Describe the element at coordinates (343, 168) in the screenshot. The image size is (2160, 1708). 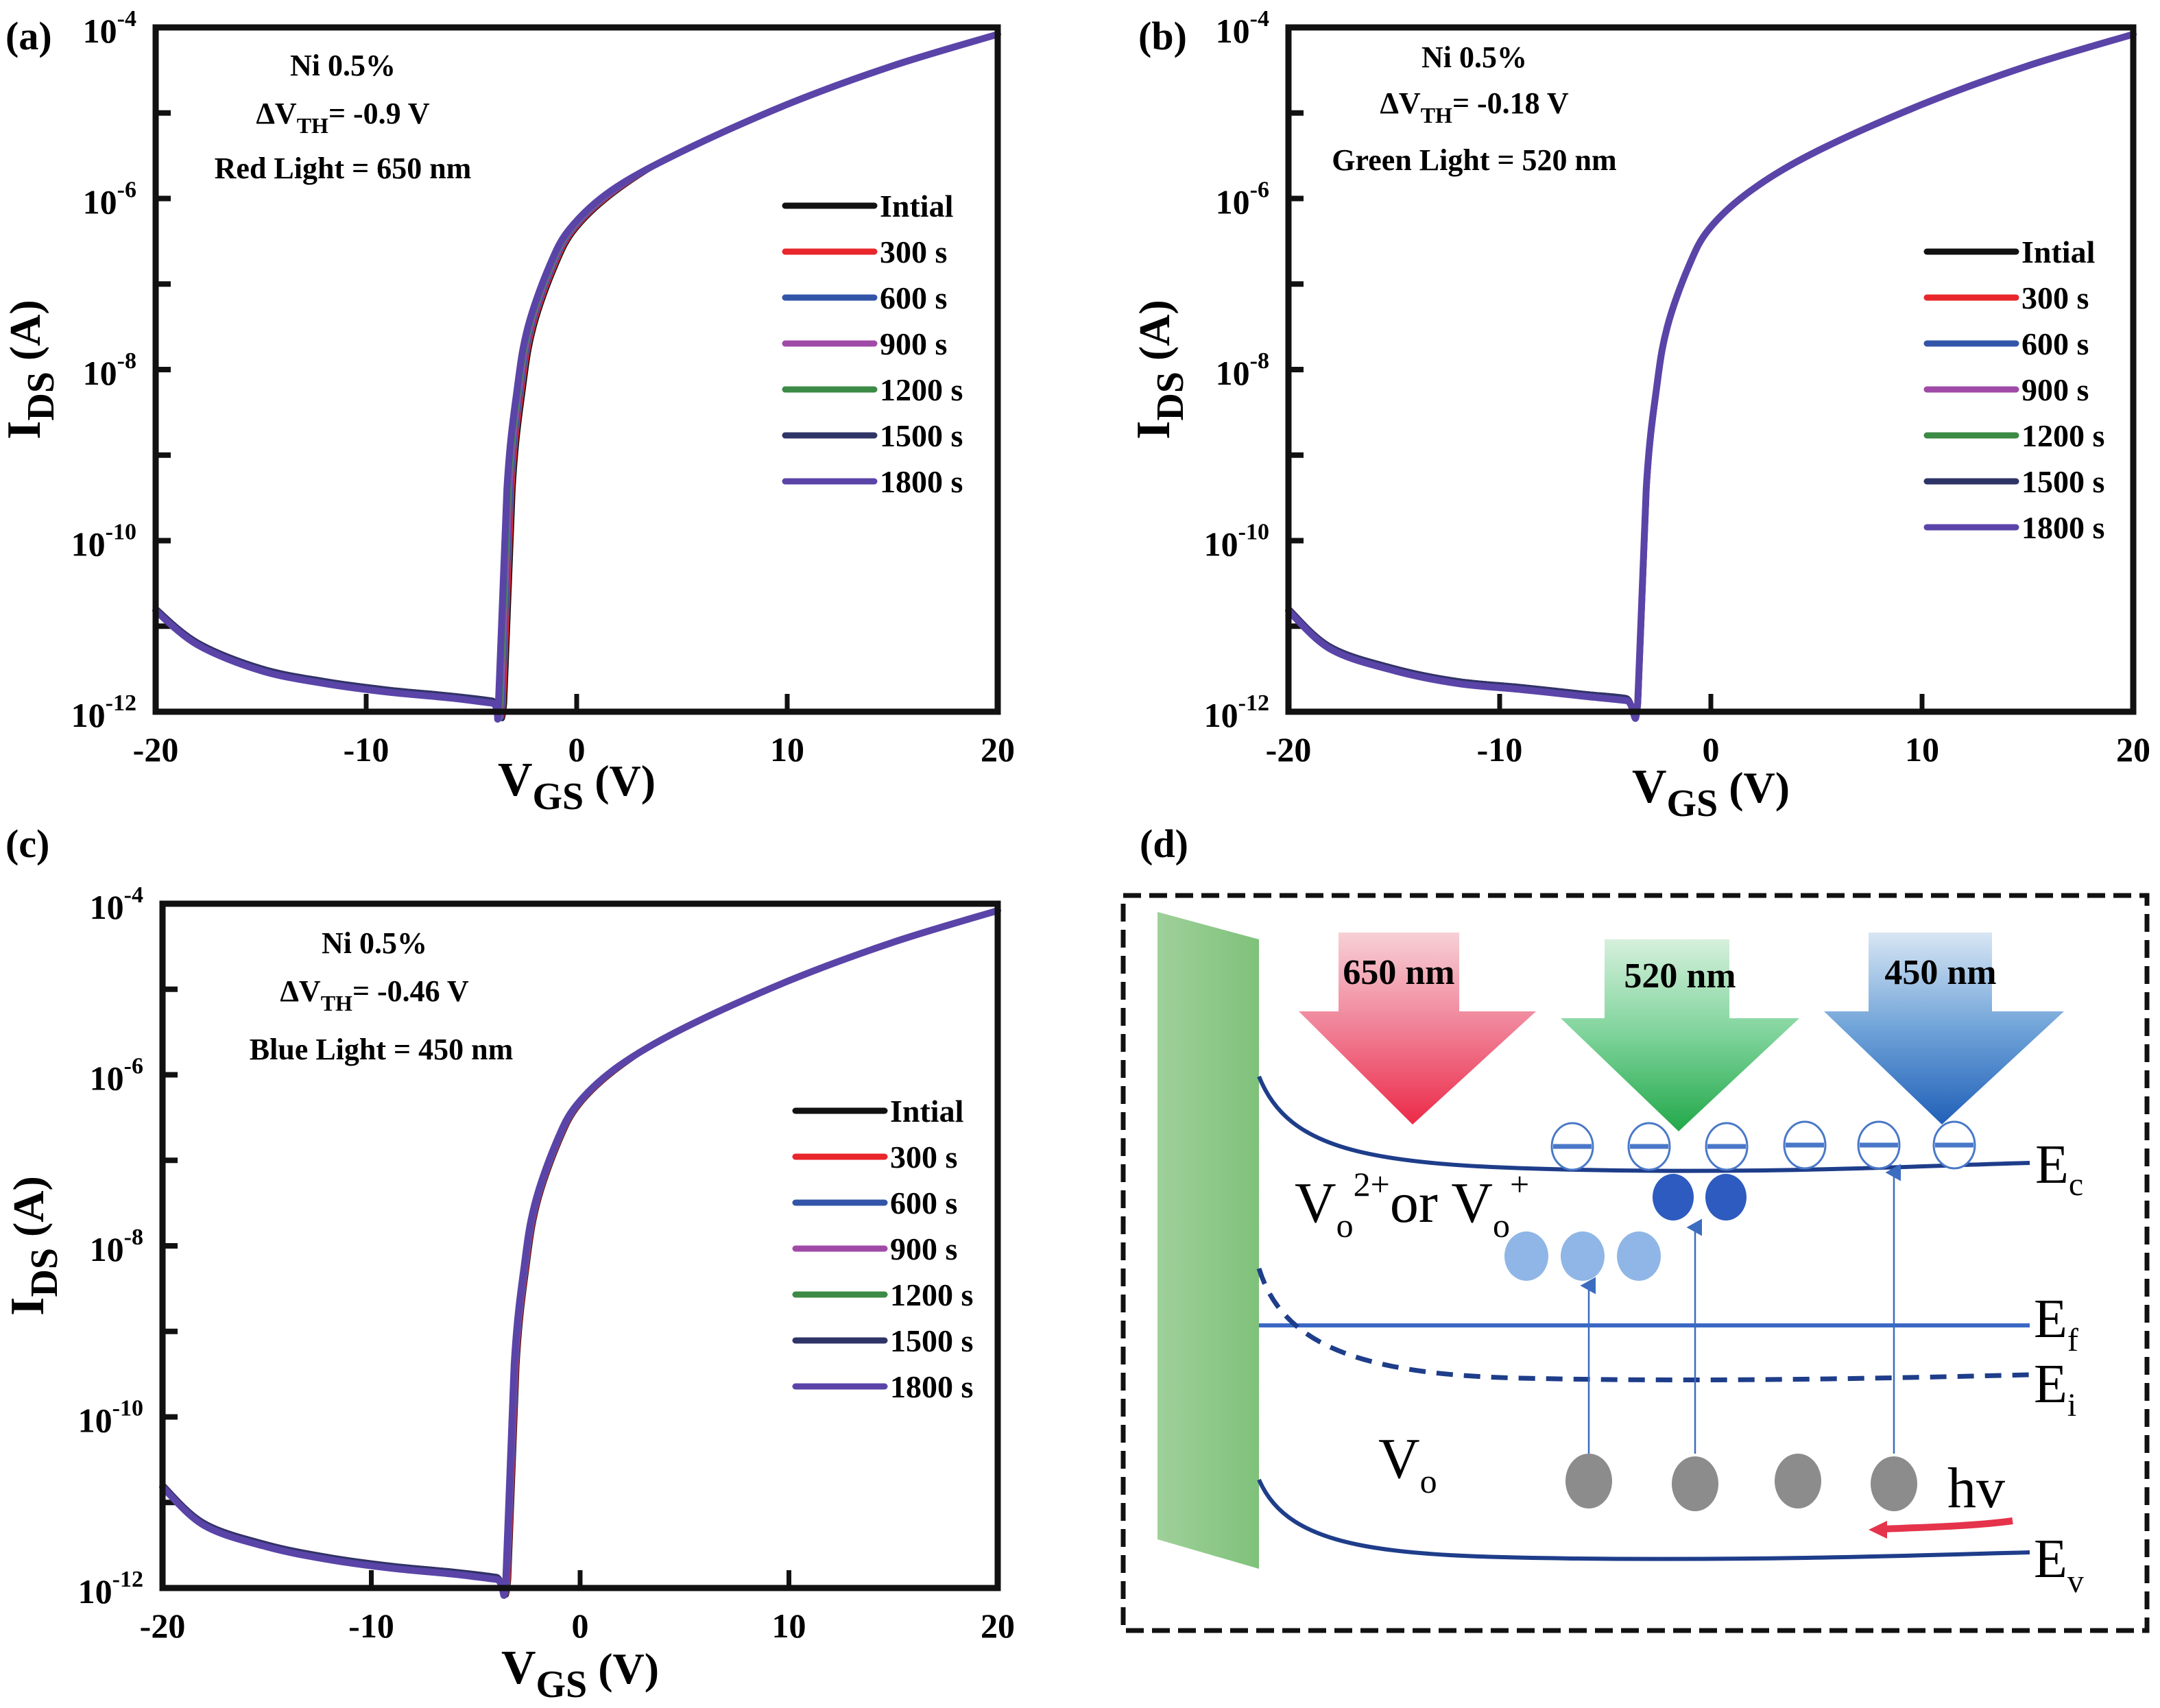
I see `annotation-light: Red Light = 650 nm` at that location.